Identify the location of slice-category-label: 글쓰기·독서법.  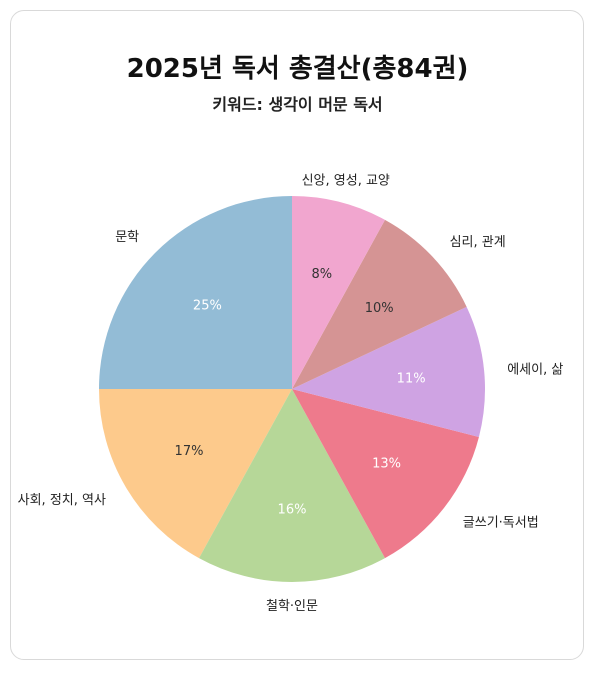
(501, 522).